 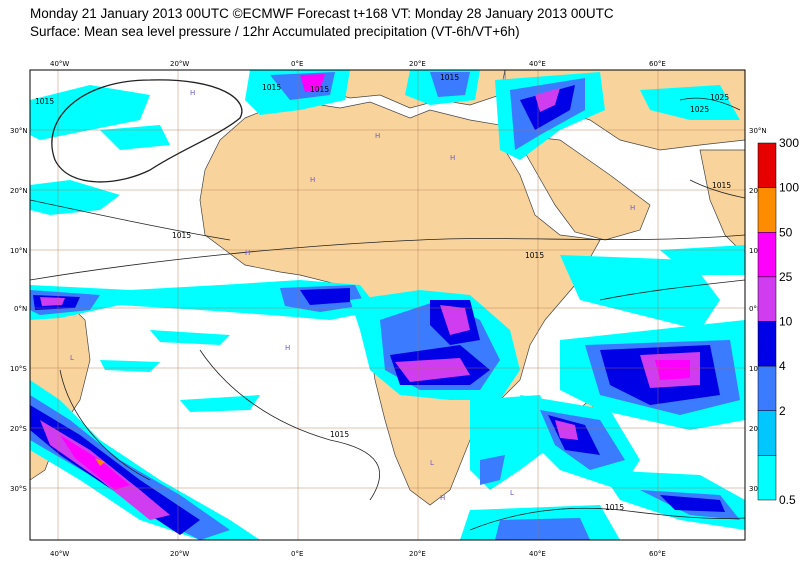 I want to click on bottom-longitude-labels: 40°W 20°W 0°E 20°E 40°E 60°E, so click(x=358, y=554).